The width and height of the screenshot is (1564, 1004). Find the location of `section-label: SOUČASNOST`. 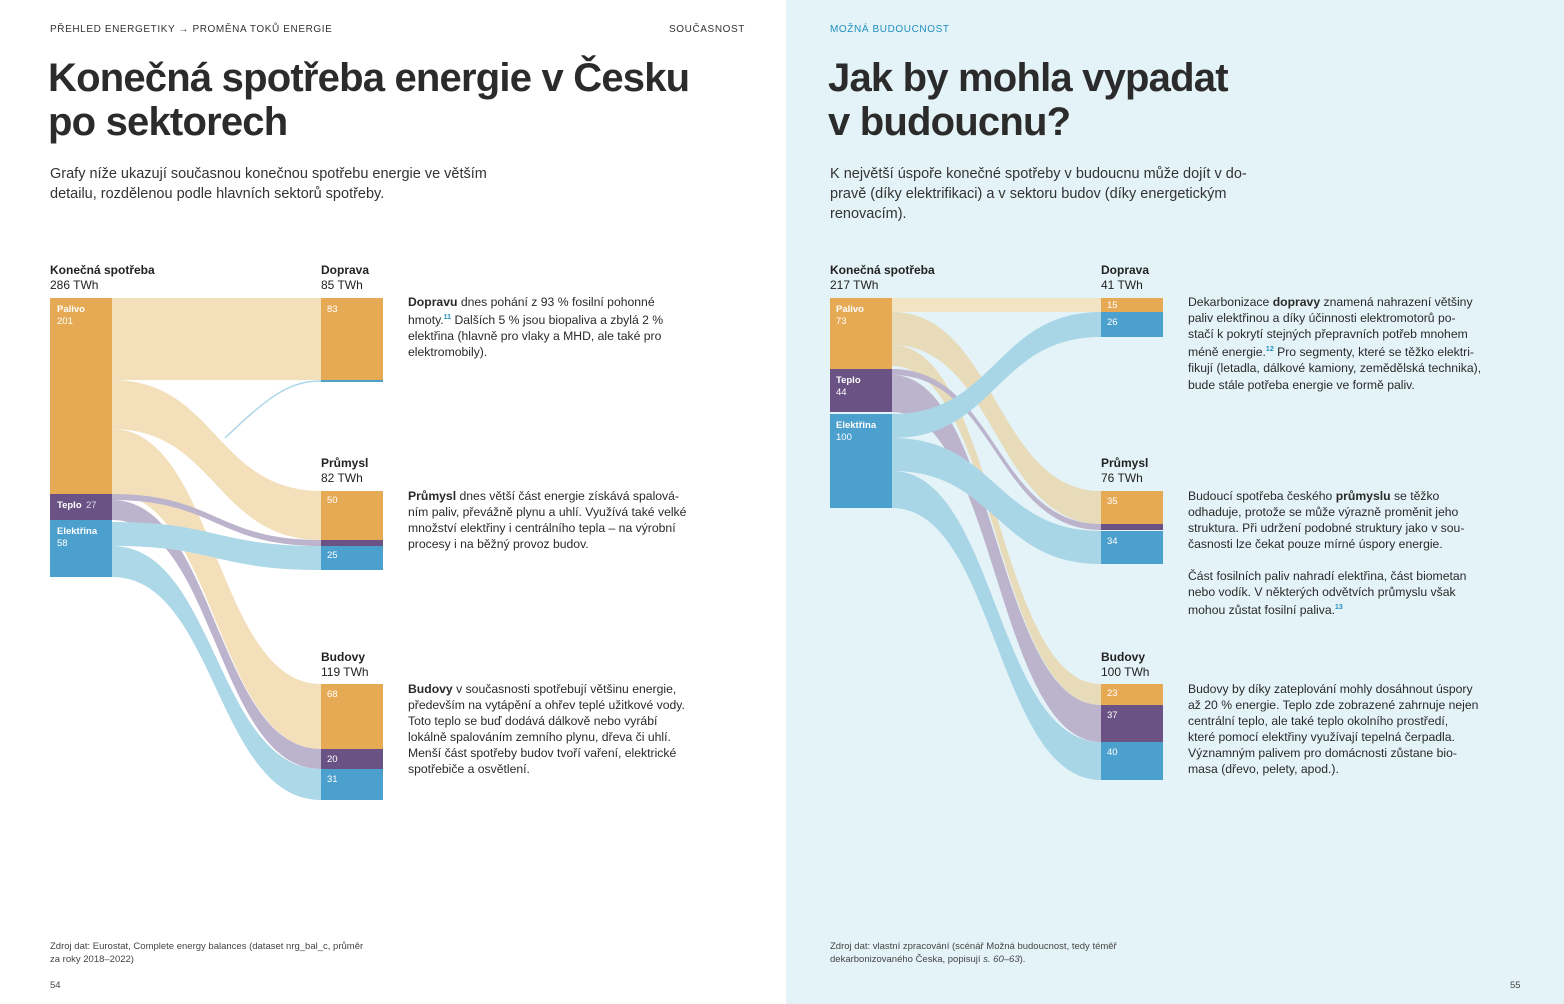

section-label: SOUČASNOST is located at coordinates (707, 29).